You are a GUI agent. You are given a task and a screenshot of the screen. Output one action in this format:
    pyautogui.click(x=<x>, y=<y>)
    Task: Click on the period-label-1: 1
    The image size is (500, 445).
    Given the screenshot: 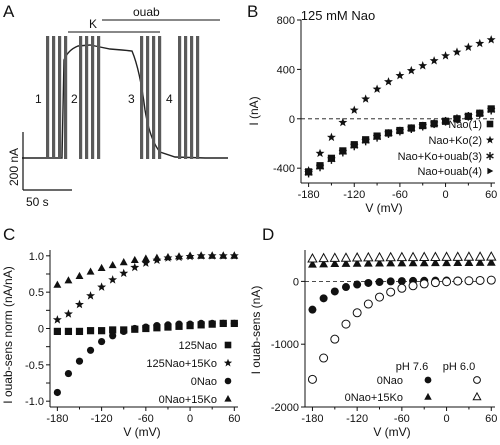 What is the action you would take?
    pyautogui.click(x=38, y=99)
    